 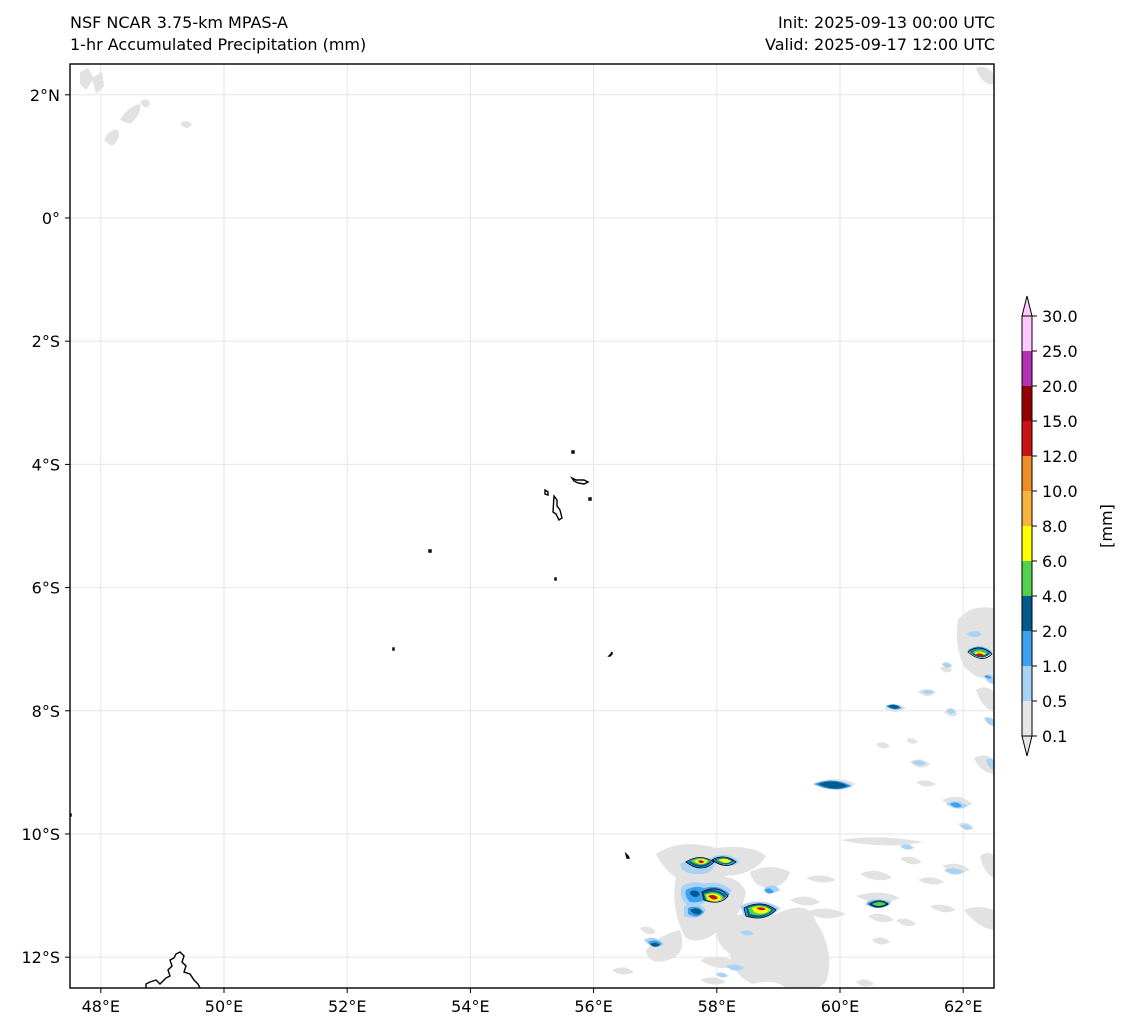 What do you see at coordinates (45, 95) in the screenshot?
I see `lat-tick-label: 2°N` at bounding box center [45, 95].